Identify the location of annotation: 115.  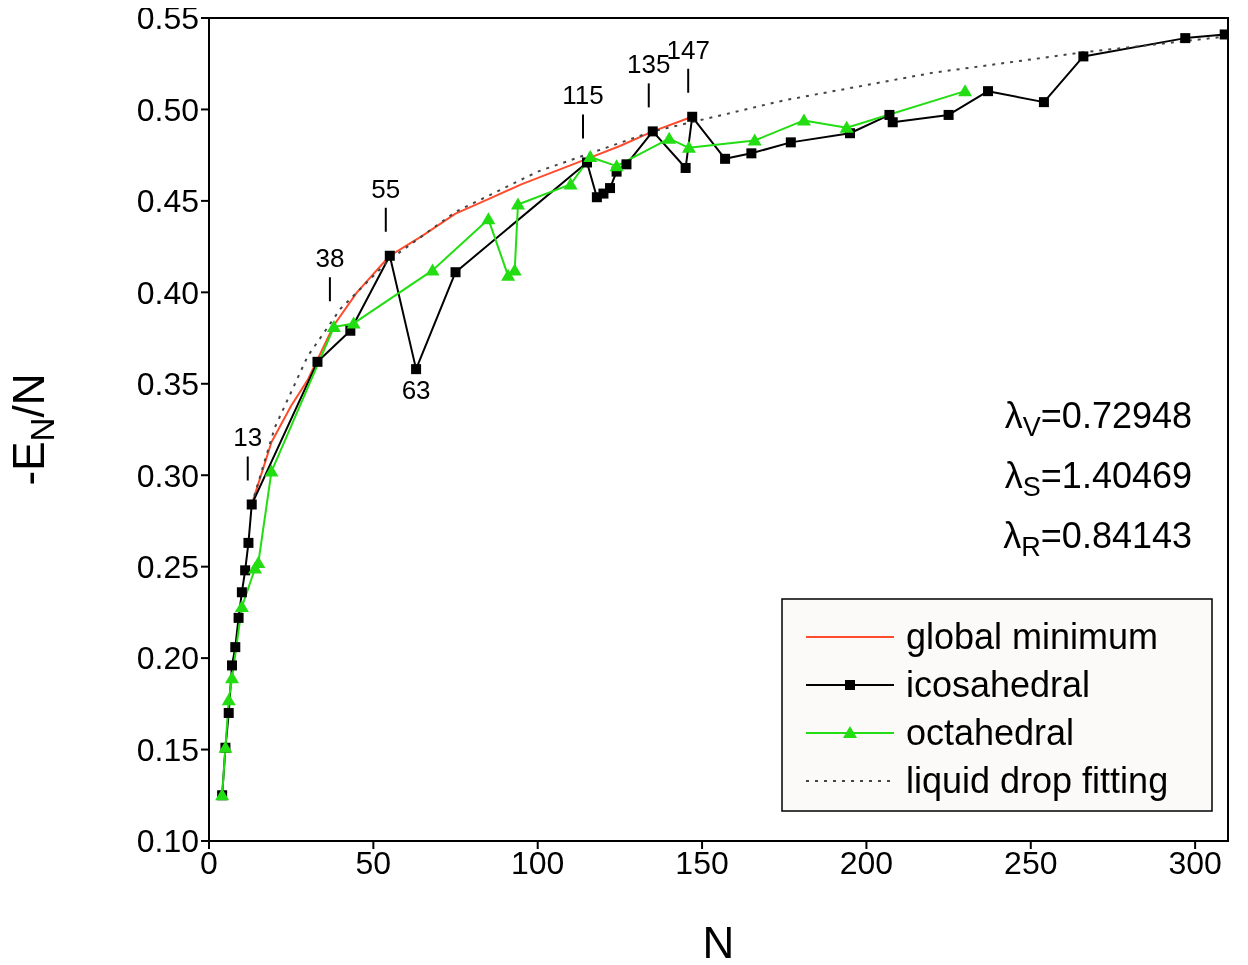
(583, 95).